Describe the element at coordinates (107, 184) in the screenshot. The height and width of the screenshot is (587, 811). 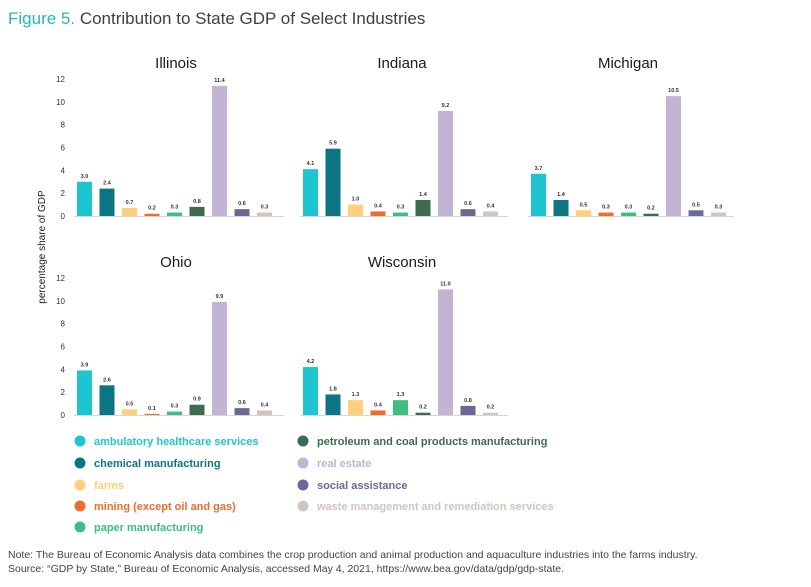
I see `data-label-illinois-chemical-manufacturing: 2.4` at that location.